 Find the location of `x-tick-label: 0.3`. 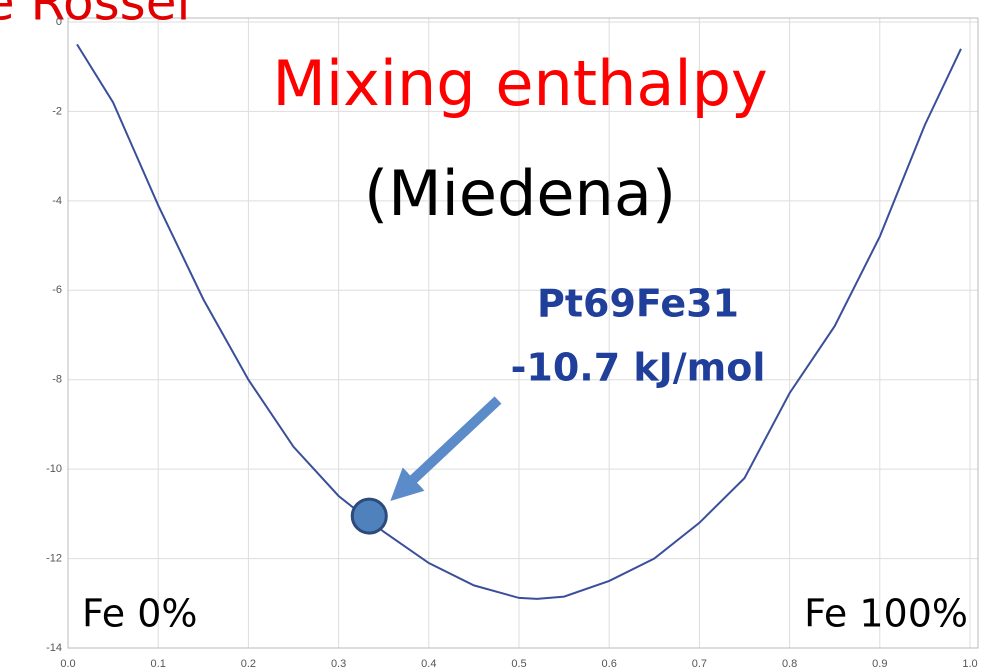

x-tick-label: 0.3 is located at coordinates (338, 664).